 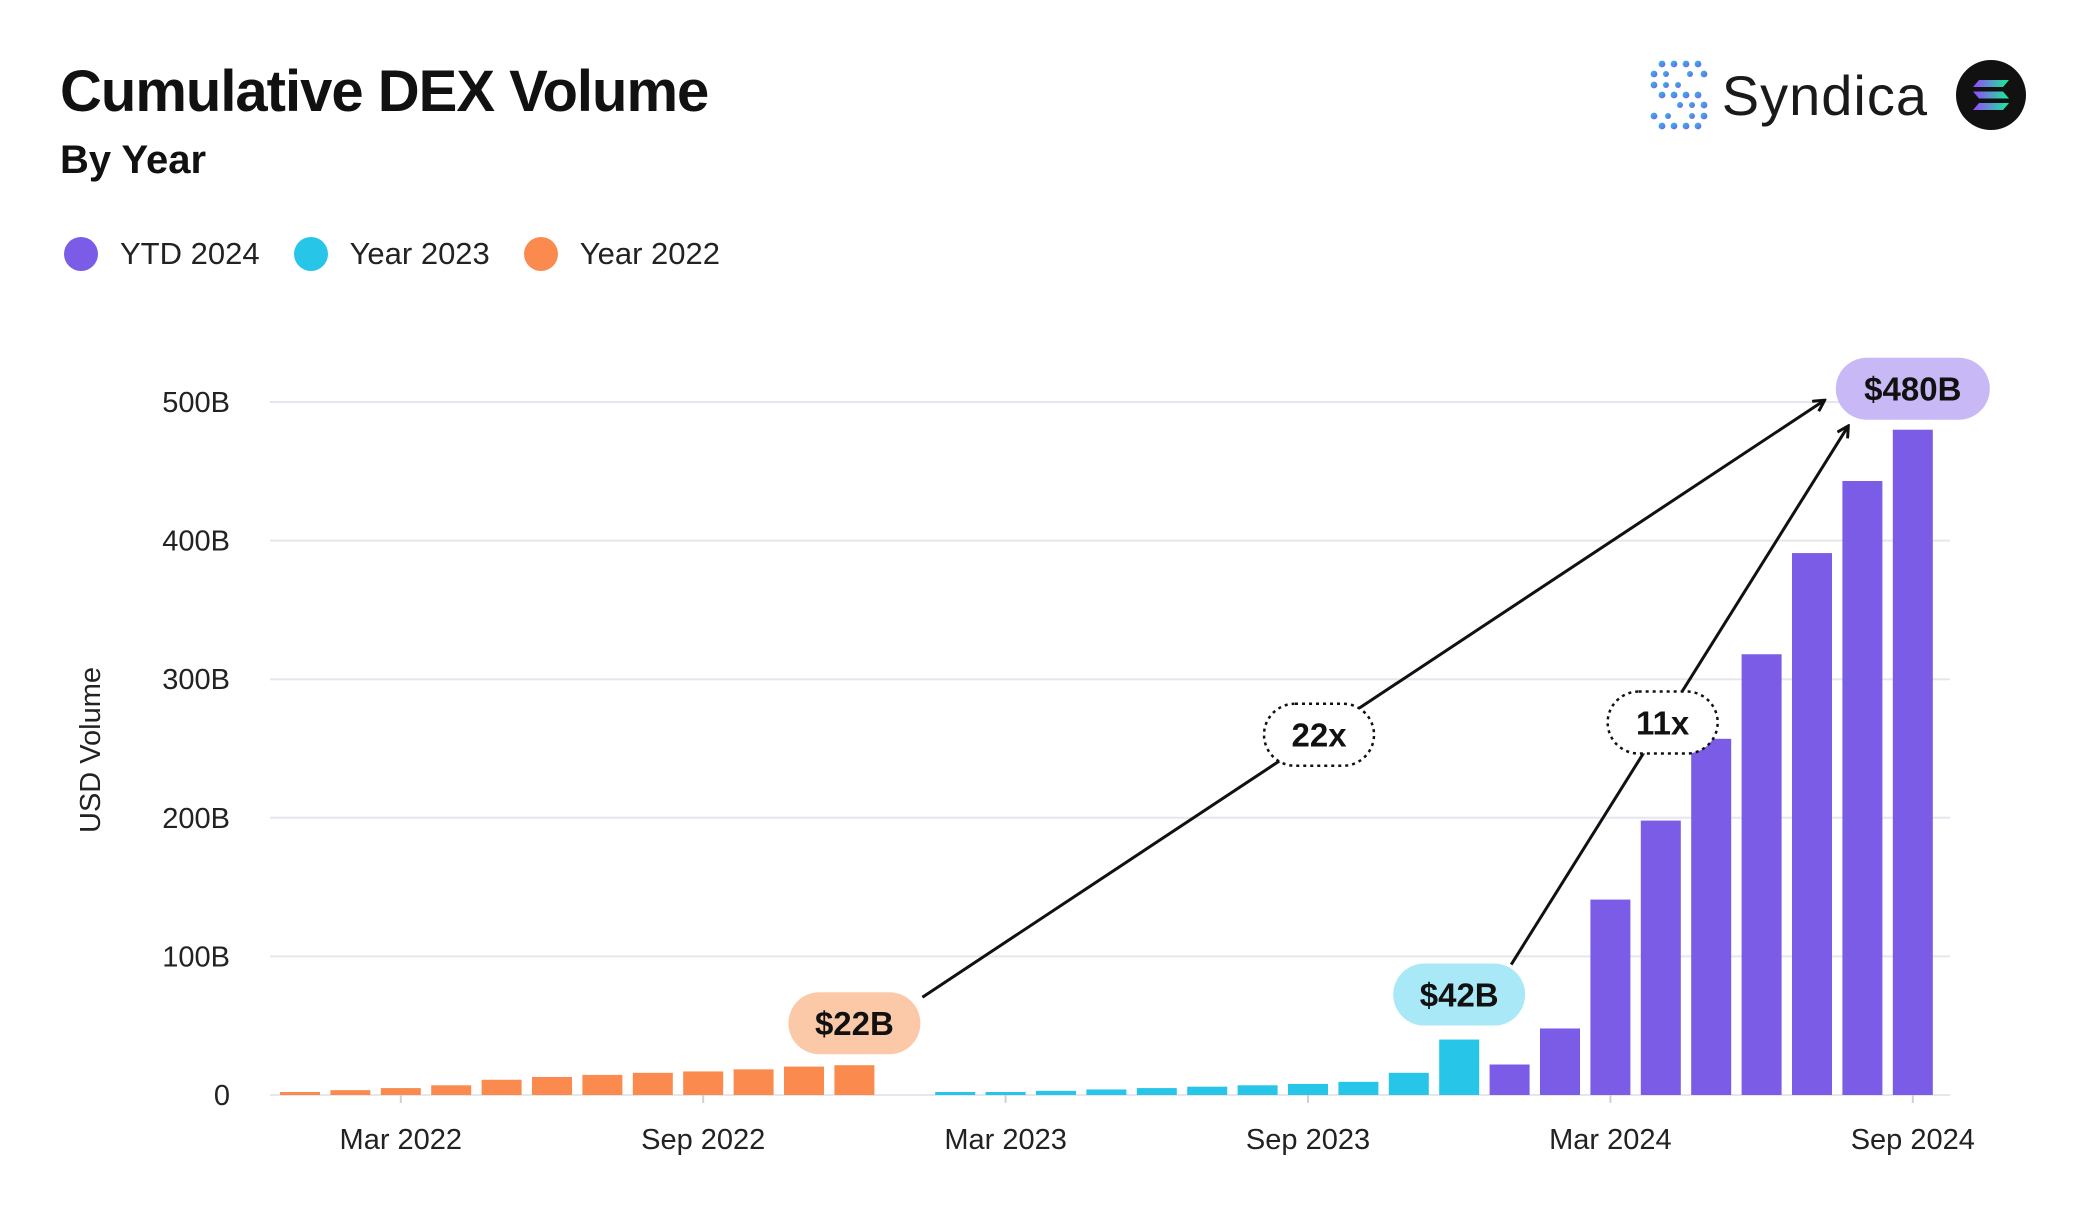 I want to click on y-tick-label: 200B, so click(x=196, y=819).